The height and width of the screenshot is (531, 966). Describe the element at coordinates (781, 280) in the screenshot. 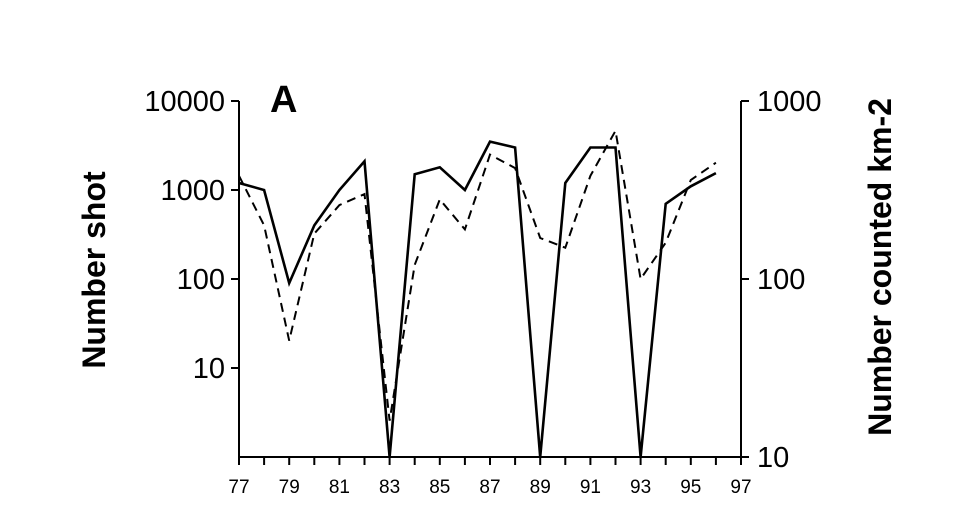

I see `right-y-tick-label: 100` at that location.